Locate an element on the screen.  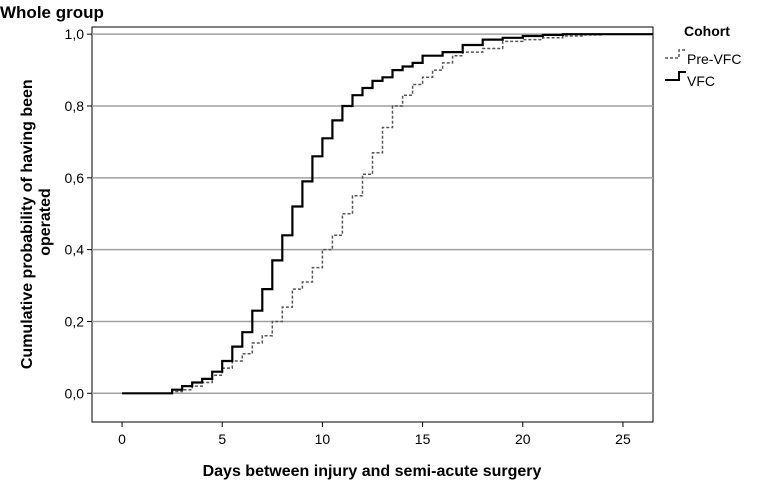
y-axis: 0,0 0,2 0,4 0,6 0,8 1,0 is located at coordinates (78, 213).